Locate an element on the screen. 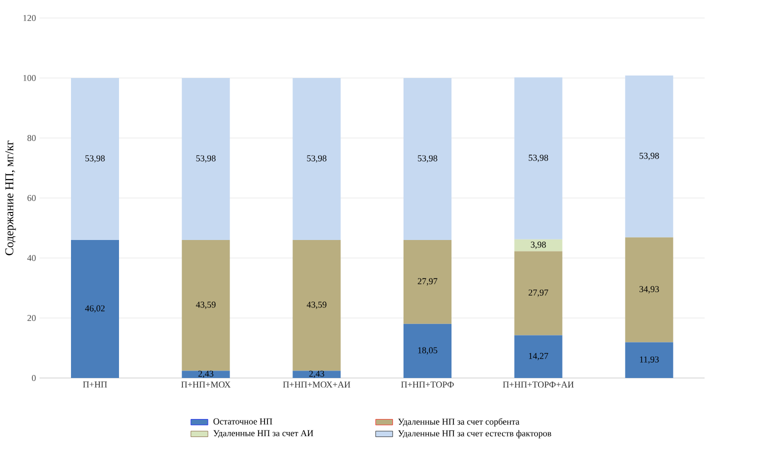  data-label: 18,05 is located at coordinates (428, 351).